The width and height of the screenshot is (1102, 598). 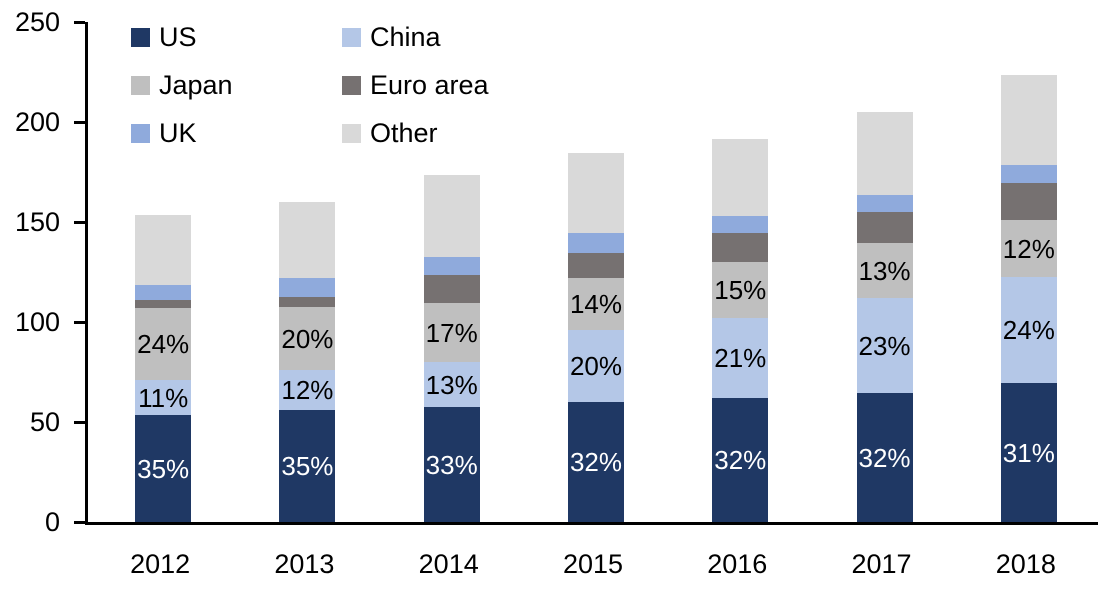 I want to click on bar-segment-japan: 15%, so click(x=740, y=290).